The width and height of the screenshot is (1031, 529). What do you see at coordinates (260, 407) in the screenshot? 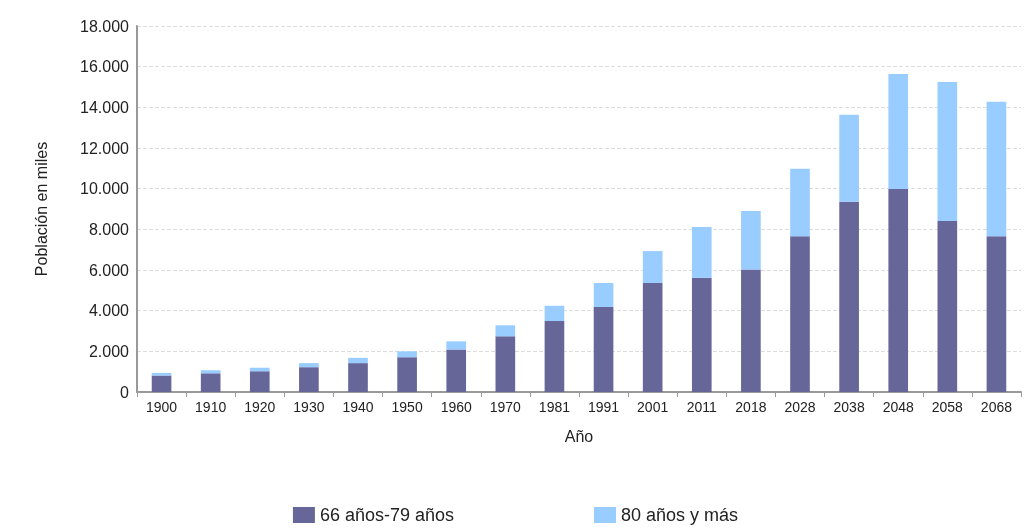
I see `x-tick-label: 1920` at bounding box center [260, 407].